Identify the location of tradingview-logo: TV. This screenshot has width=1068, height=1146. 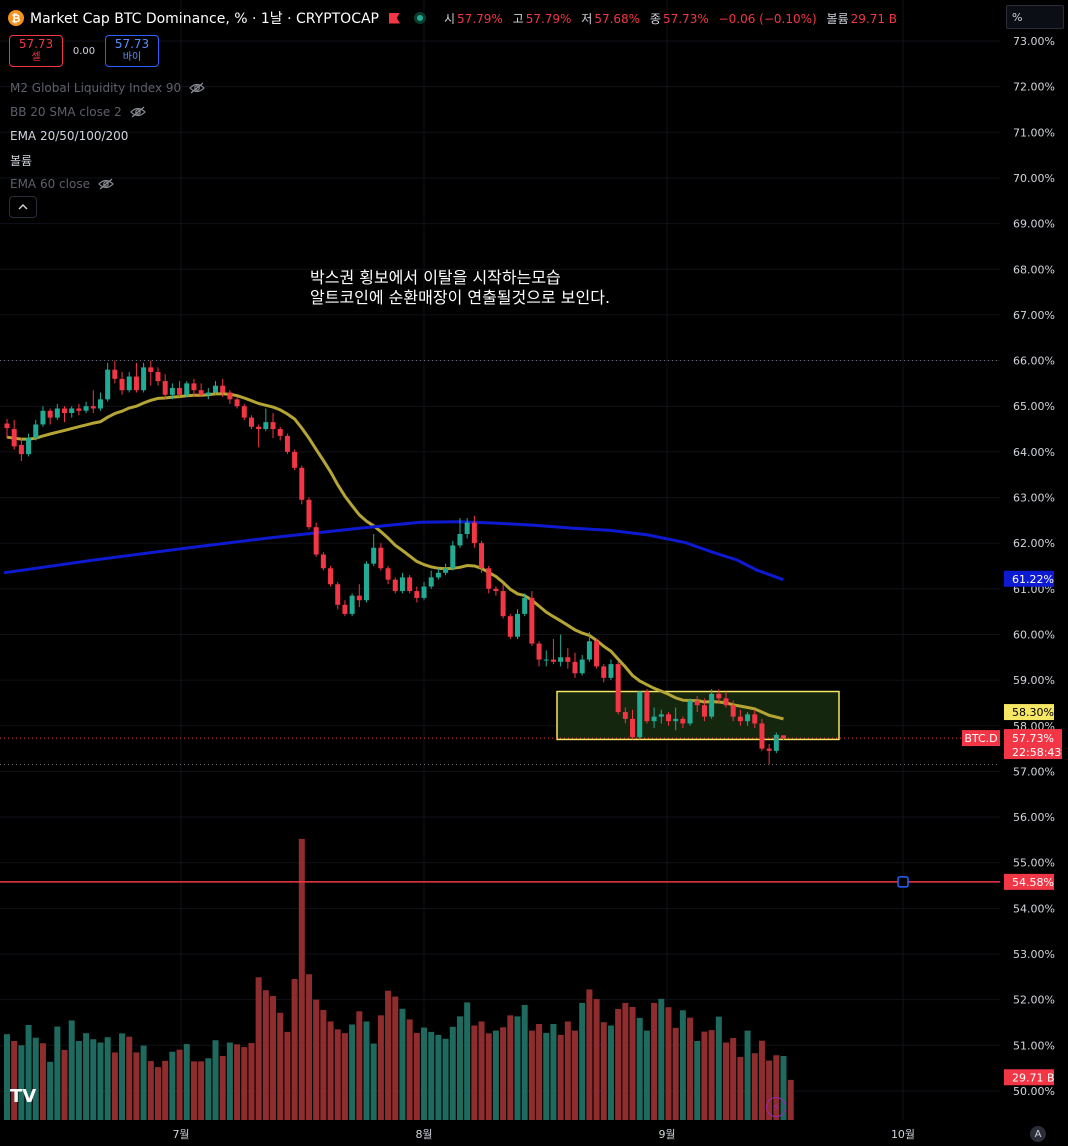
(23, 1096).